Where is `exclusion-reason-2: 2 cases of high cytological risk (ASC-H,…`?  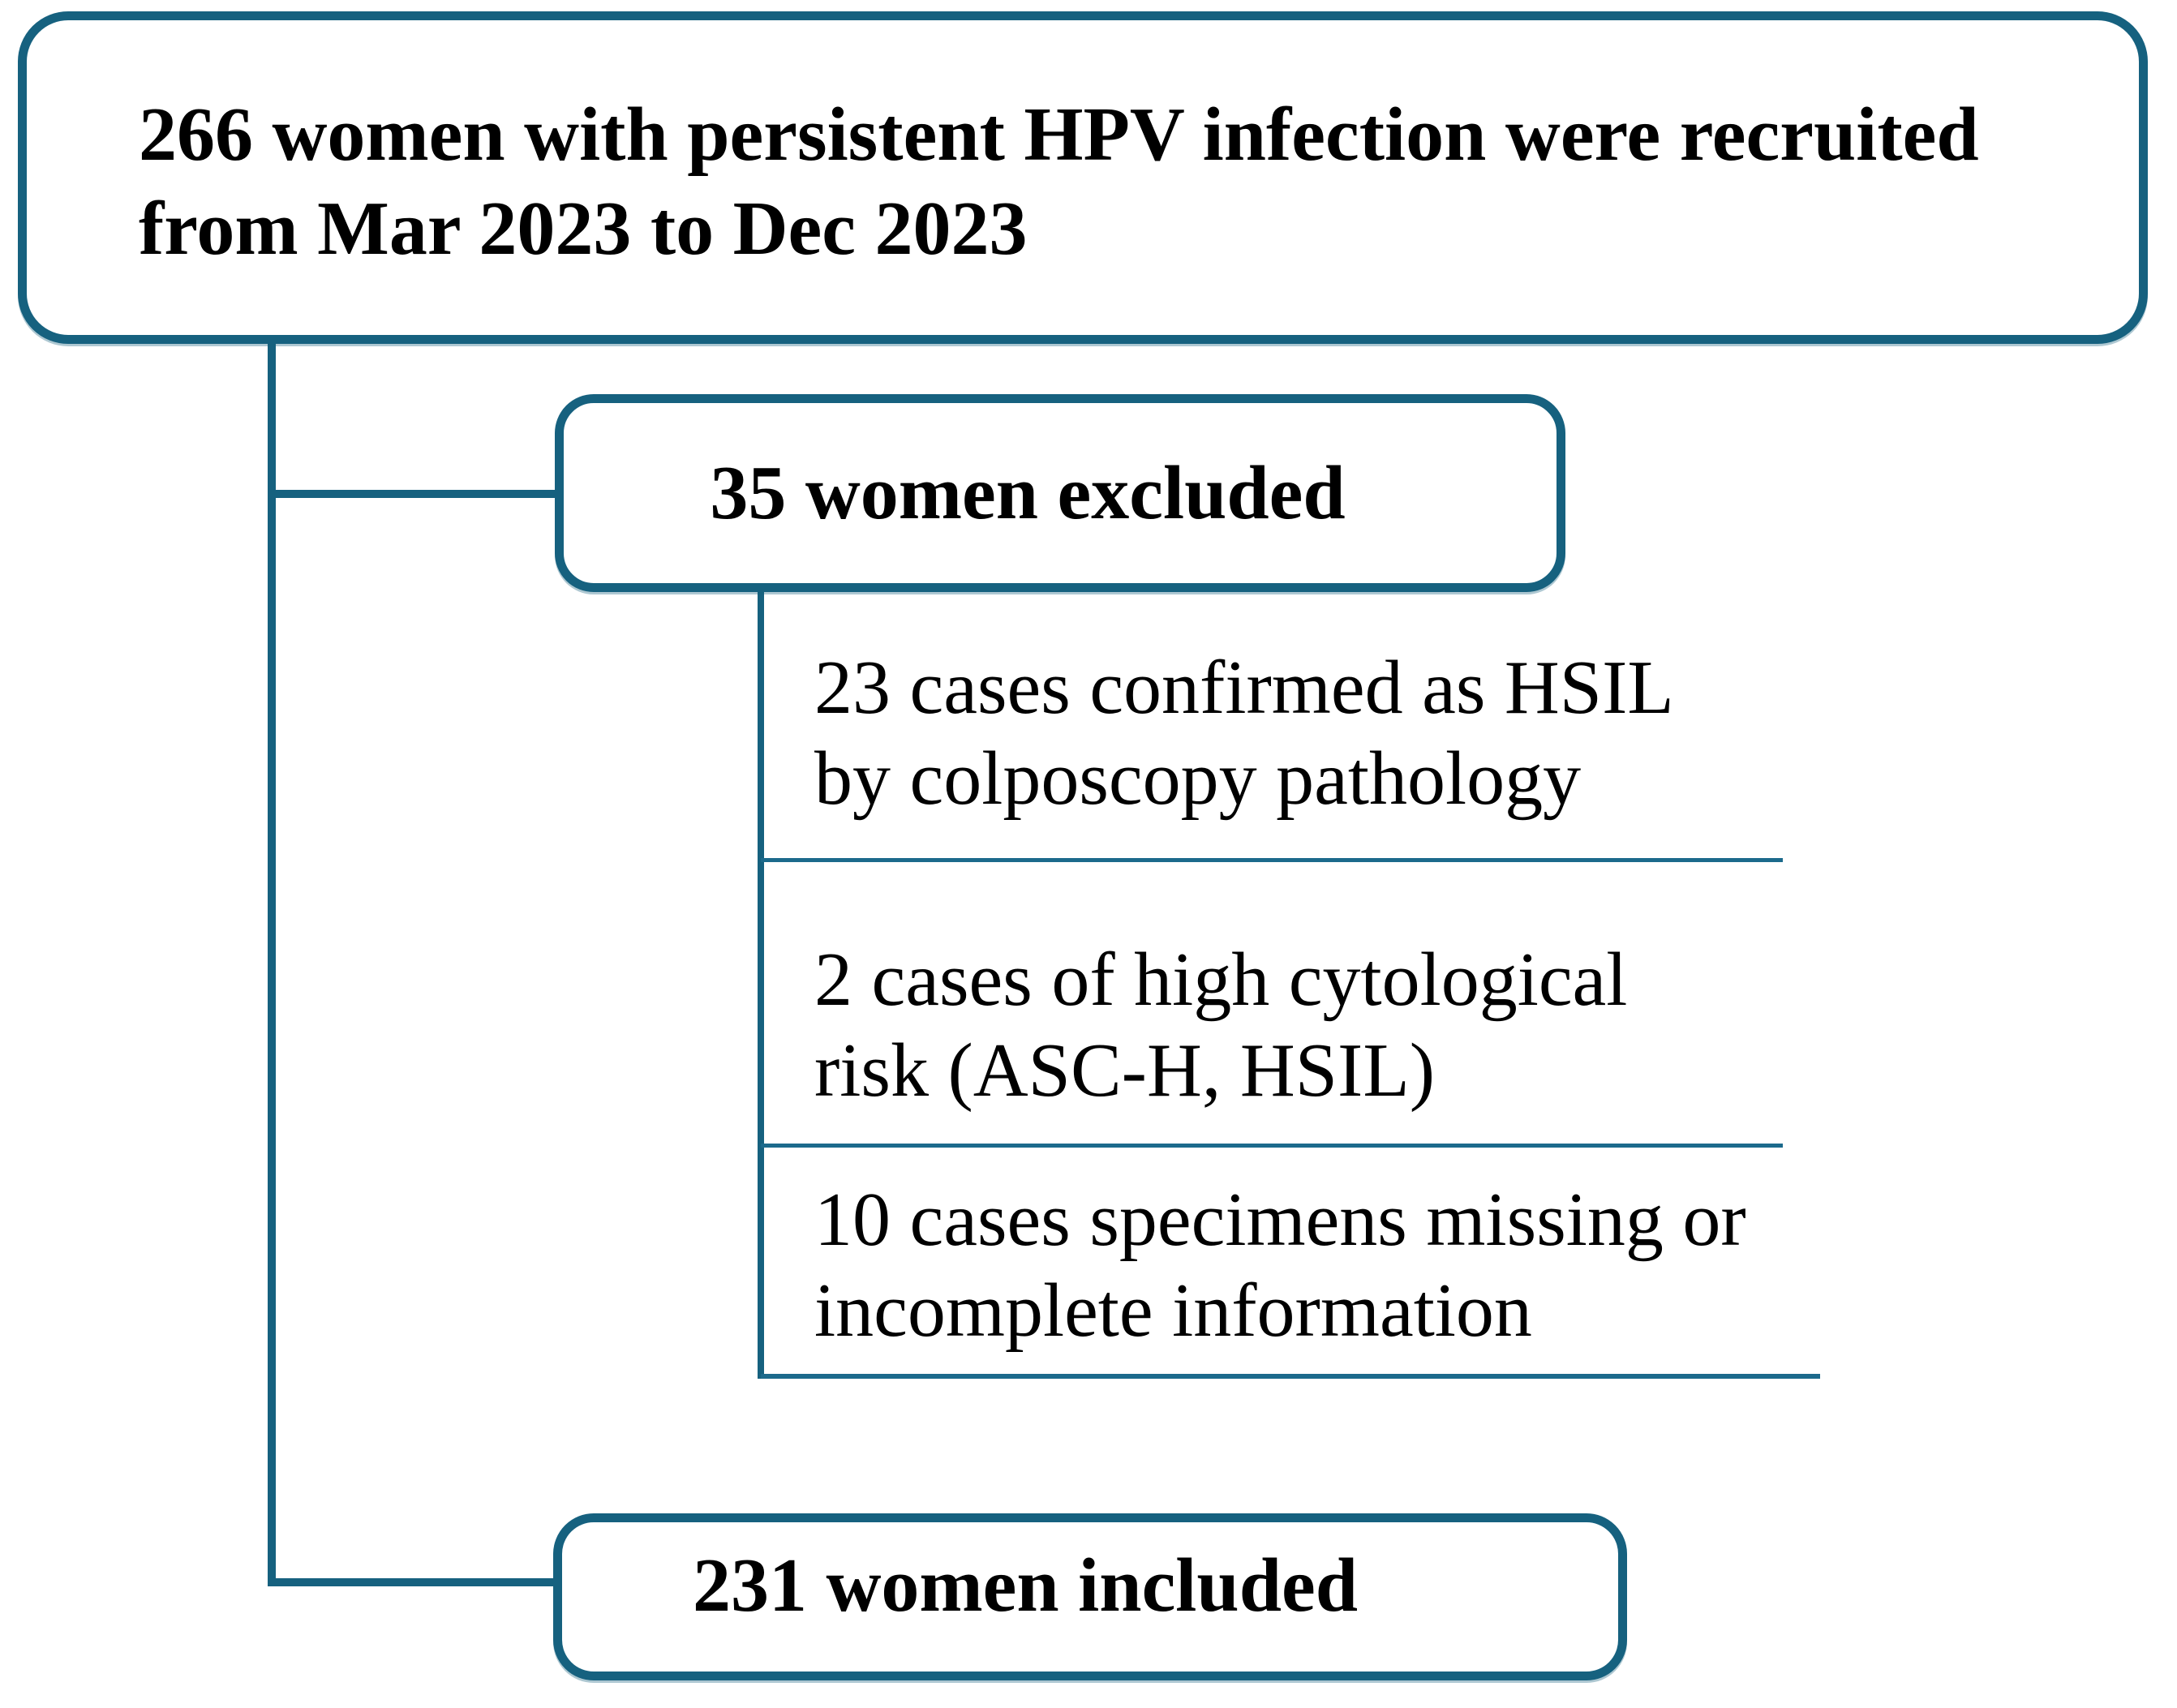
exclusion-reason-2: 2 cases of high cytological risk (ASC-H,… is located at coordinates (1365, 1025).